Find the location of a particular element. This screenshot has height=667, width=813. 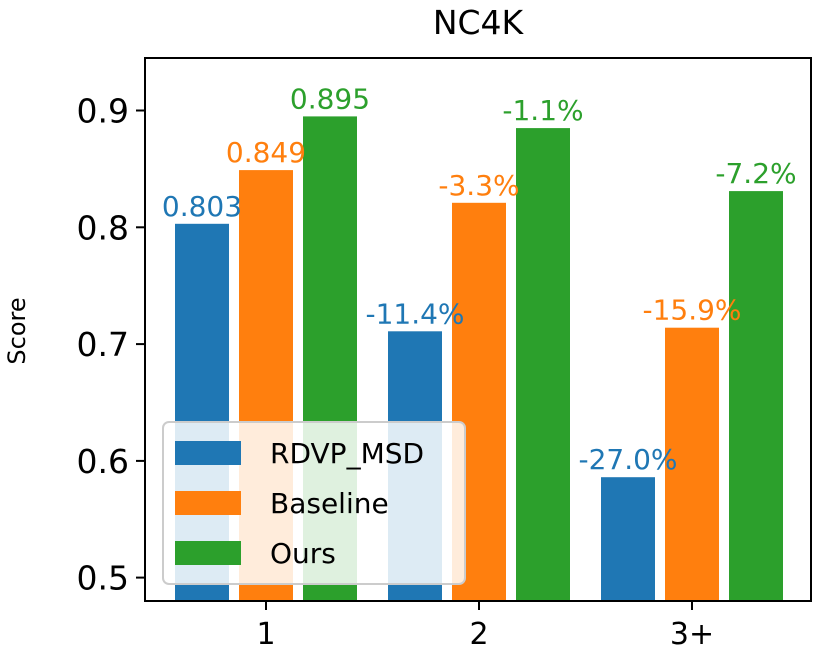

legend-swatch-baseline is located at coordinates (208, 503).